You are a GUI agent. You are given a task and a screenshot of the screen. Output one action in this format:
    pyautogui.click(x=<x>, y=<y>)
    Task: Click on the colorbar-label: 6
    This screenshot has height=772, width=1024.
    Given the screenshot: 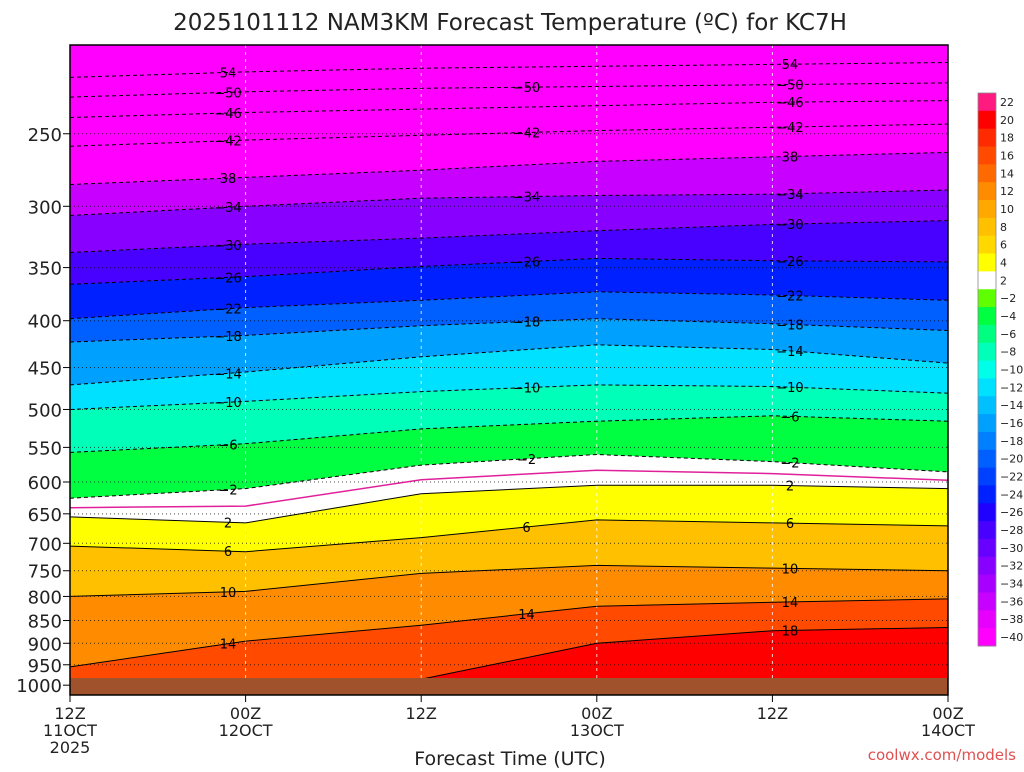 What is the action you would take?
    pyautogui.click(x=1003, y=245)
    